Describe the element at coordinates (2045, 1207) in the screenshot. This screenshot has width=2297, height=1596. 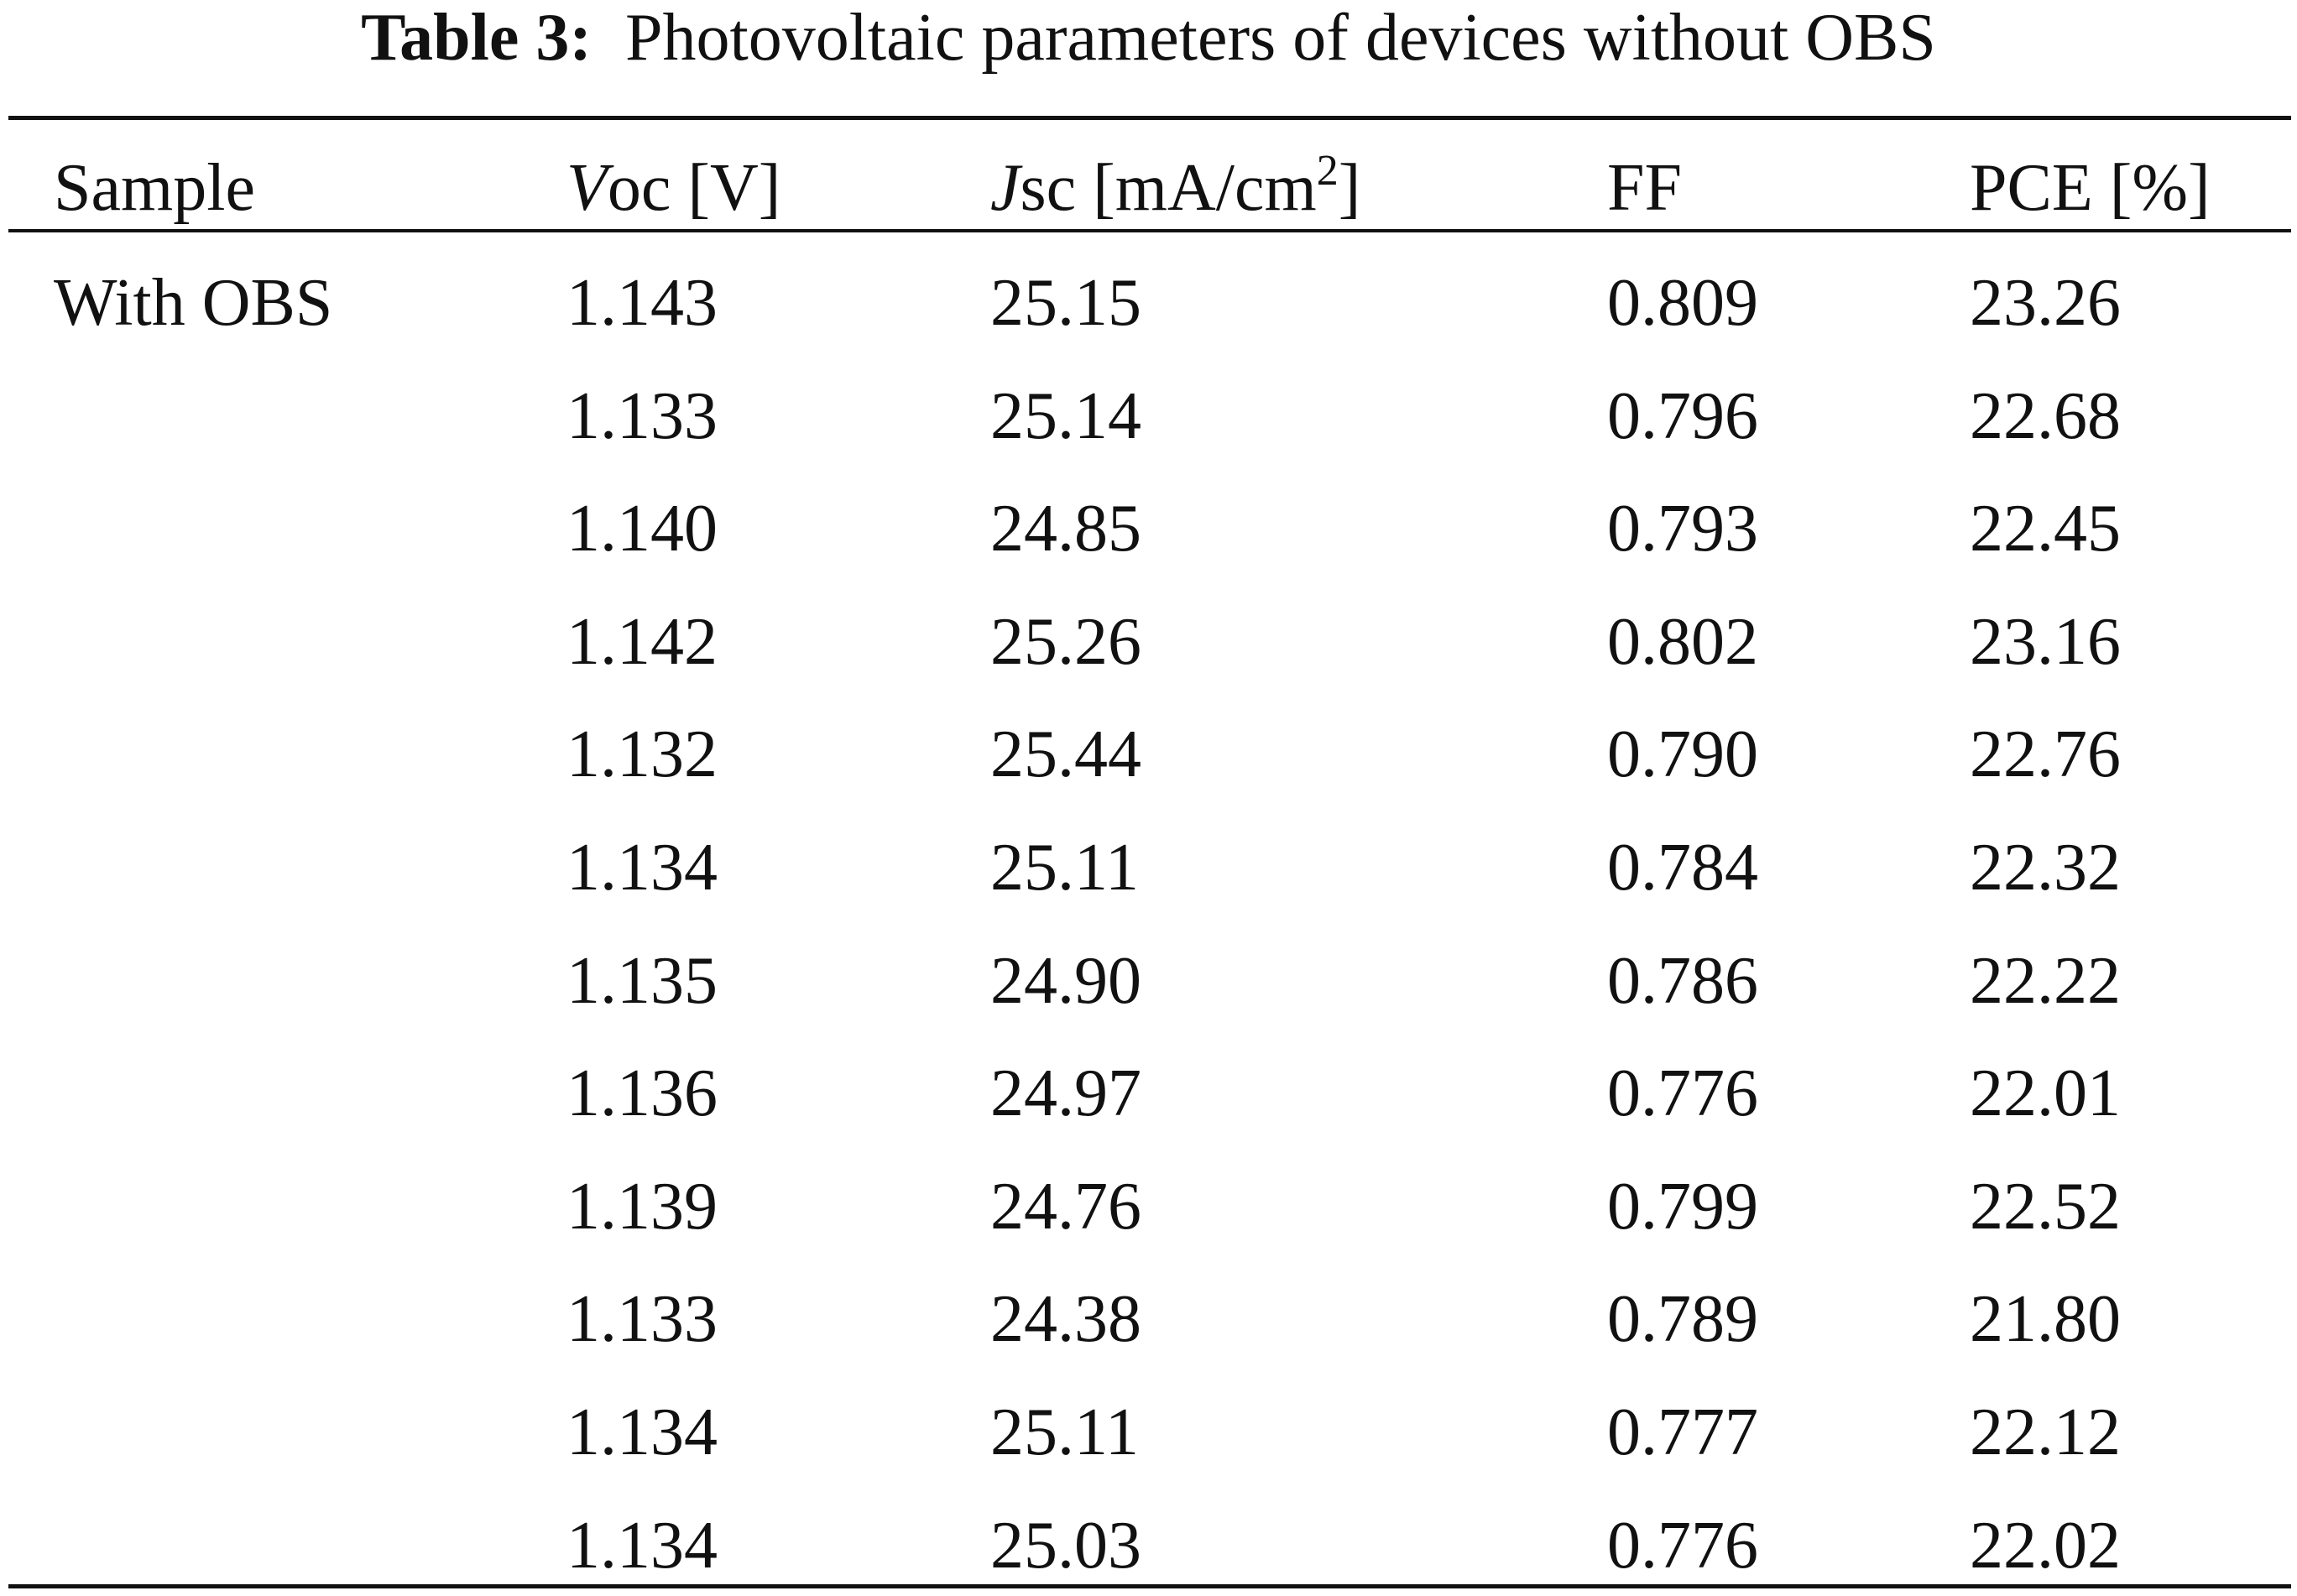
I see `cell-pce: 22.52` at that location.